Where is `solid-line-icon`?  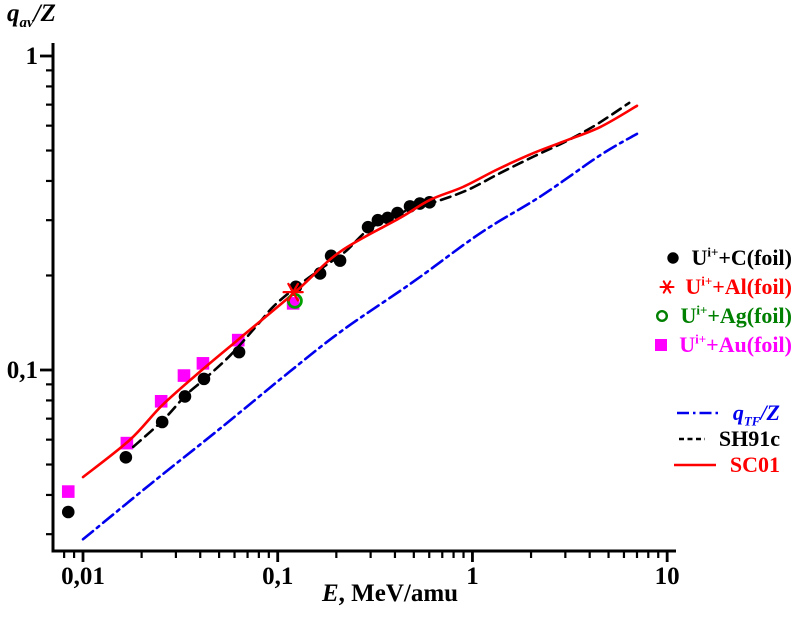
solid-line-icon is located at coordinates (695, 465).